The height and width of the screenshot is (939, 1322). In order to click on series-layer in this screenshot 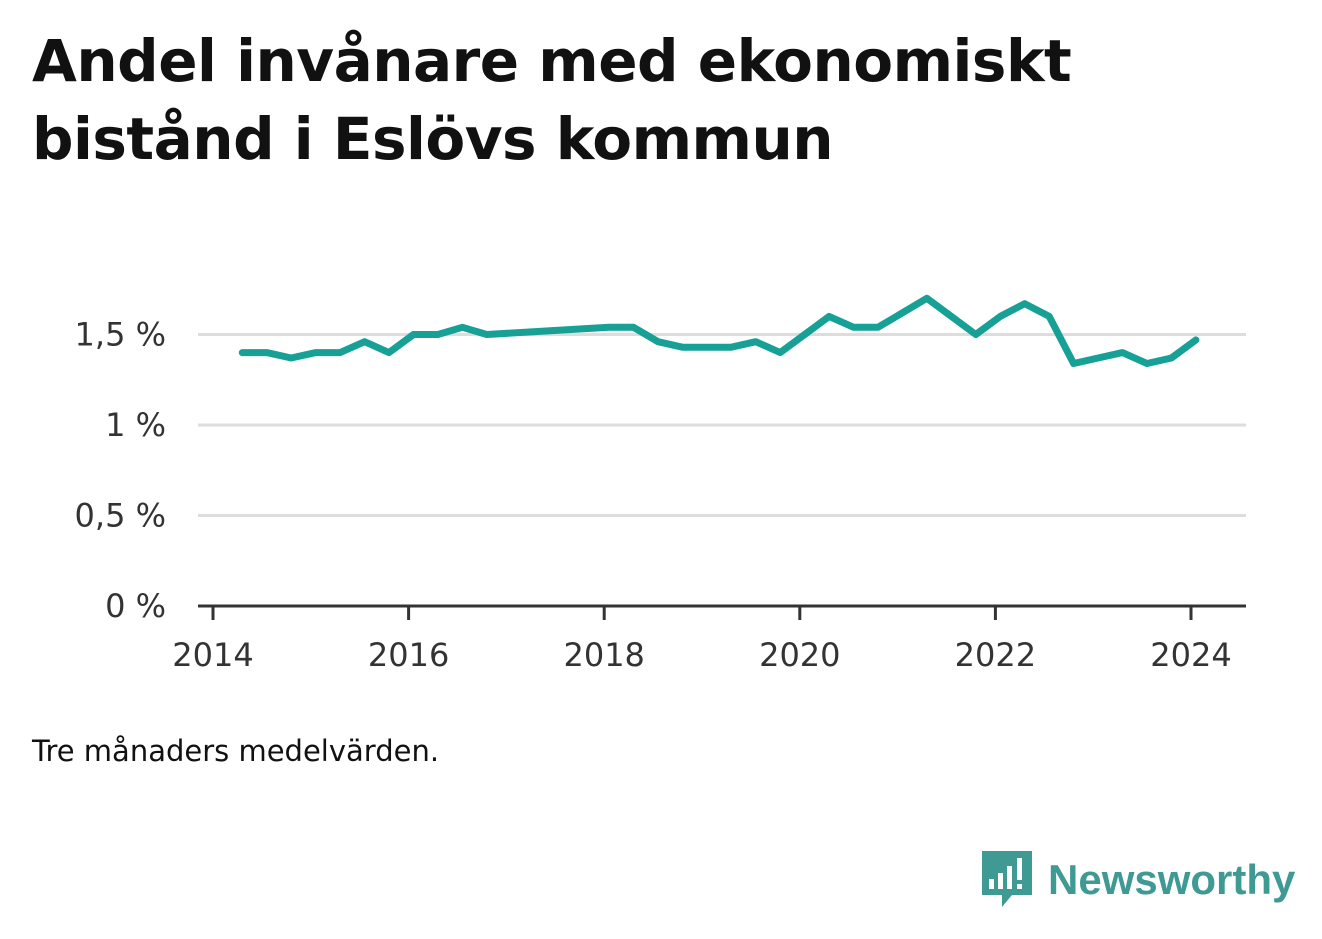, I will do `click(719, 330)`.